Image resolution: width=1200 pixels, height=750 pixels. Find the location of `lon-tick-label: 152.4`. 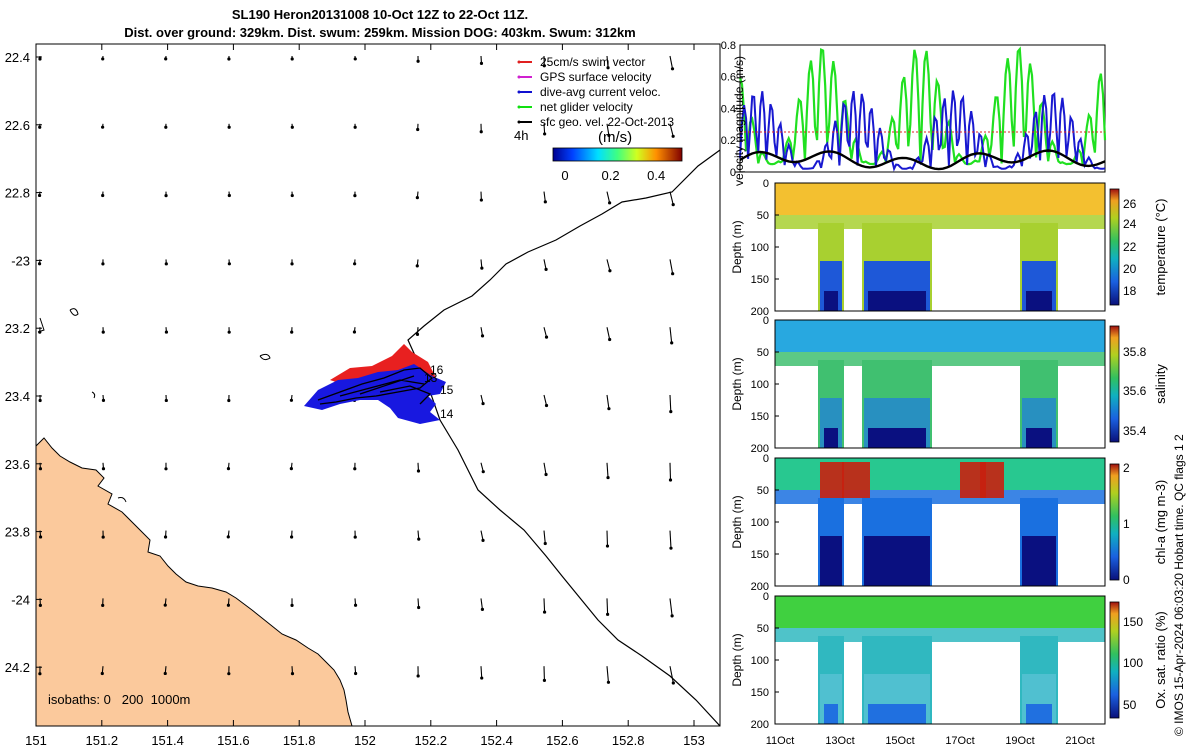

lon-tick-label: 152.4 is located at coordinates (496, 740).